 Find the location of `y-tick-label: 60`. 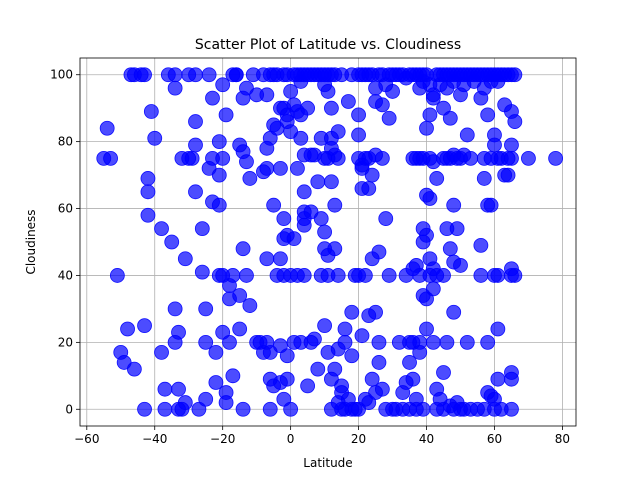

y-tick-label: 60 is located at coordinates (65, 209).